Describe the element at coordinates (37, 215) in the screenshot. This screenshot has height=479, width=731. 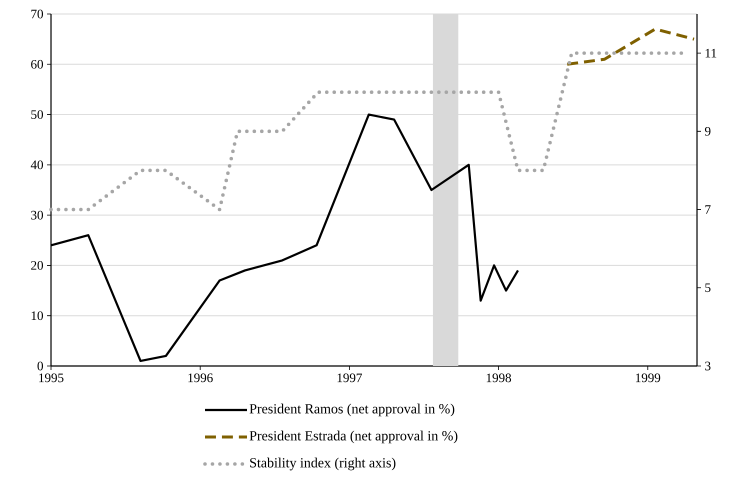
I see `y-tick-label: 30` at that location.